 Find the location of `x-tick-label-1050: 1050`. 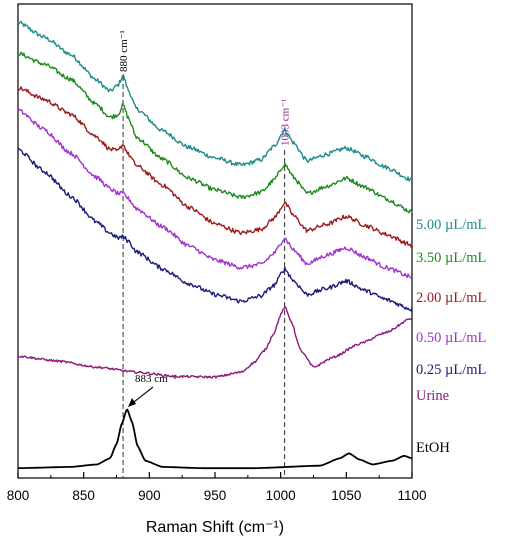

x-tick-label-1050: 1050 is located at coordinates (346, 495).